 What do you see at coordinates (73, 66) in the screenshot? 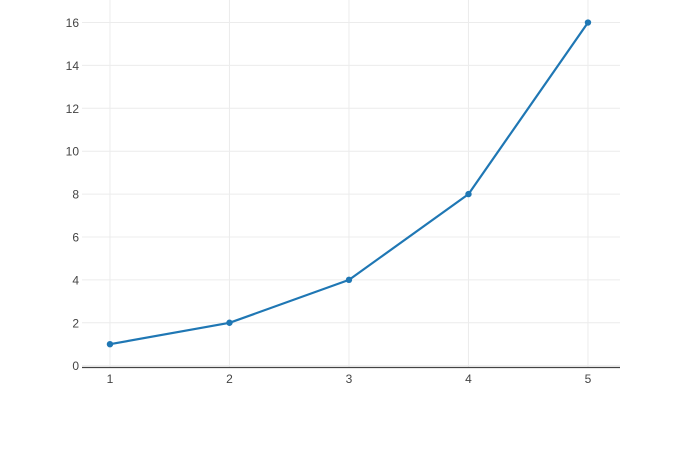
I see `y-tick-label: 14` at bounding box center [73, 66].